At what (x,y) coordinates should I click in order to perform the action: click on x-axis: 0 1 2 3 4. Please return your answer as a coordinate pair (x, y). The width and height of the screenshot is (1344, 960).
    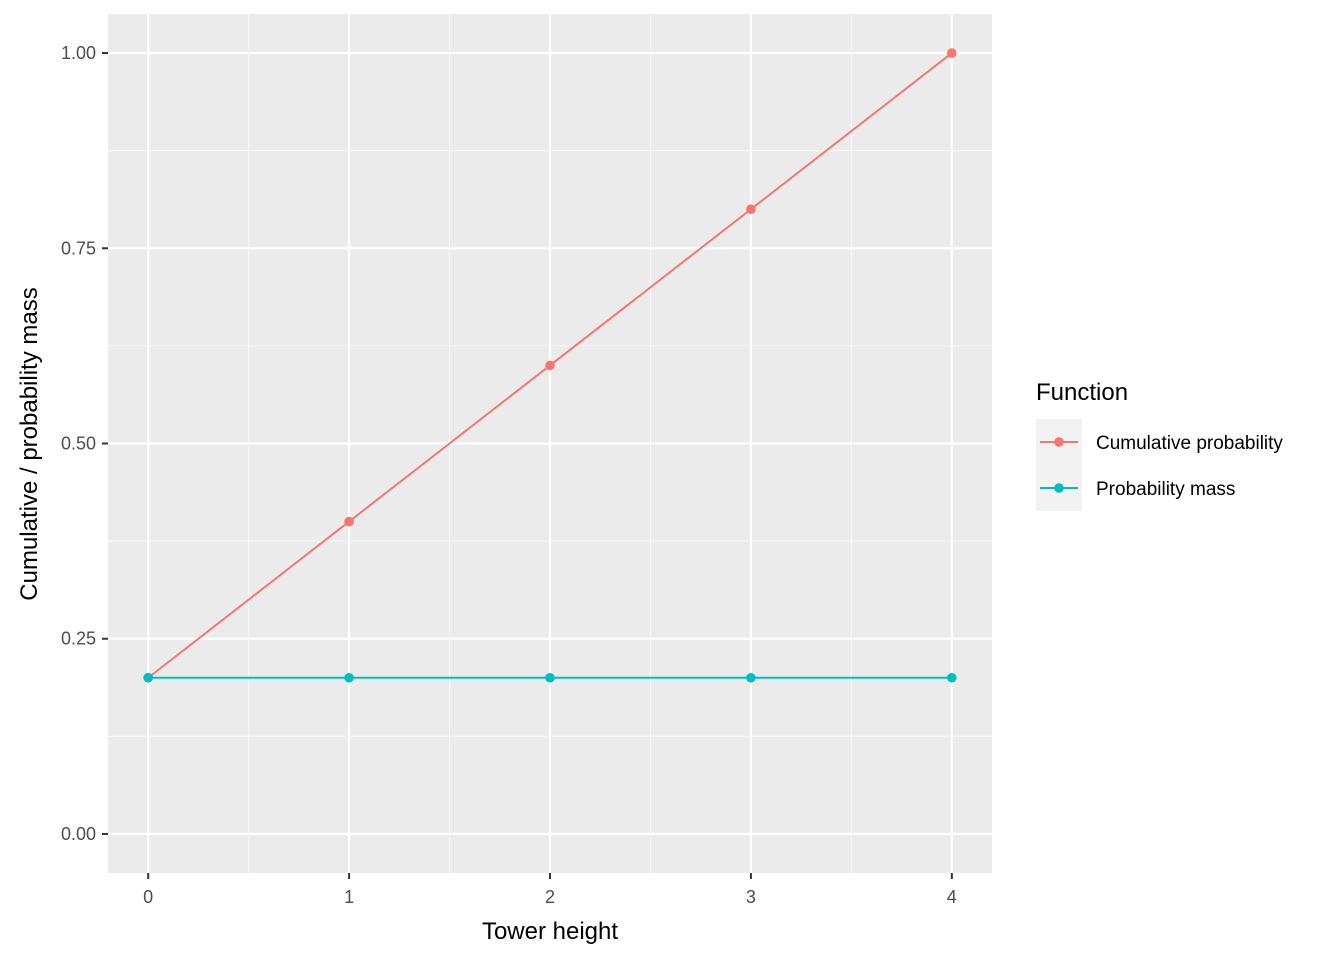
    Looking at the image, I should click on (550, 890).